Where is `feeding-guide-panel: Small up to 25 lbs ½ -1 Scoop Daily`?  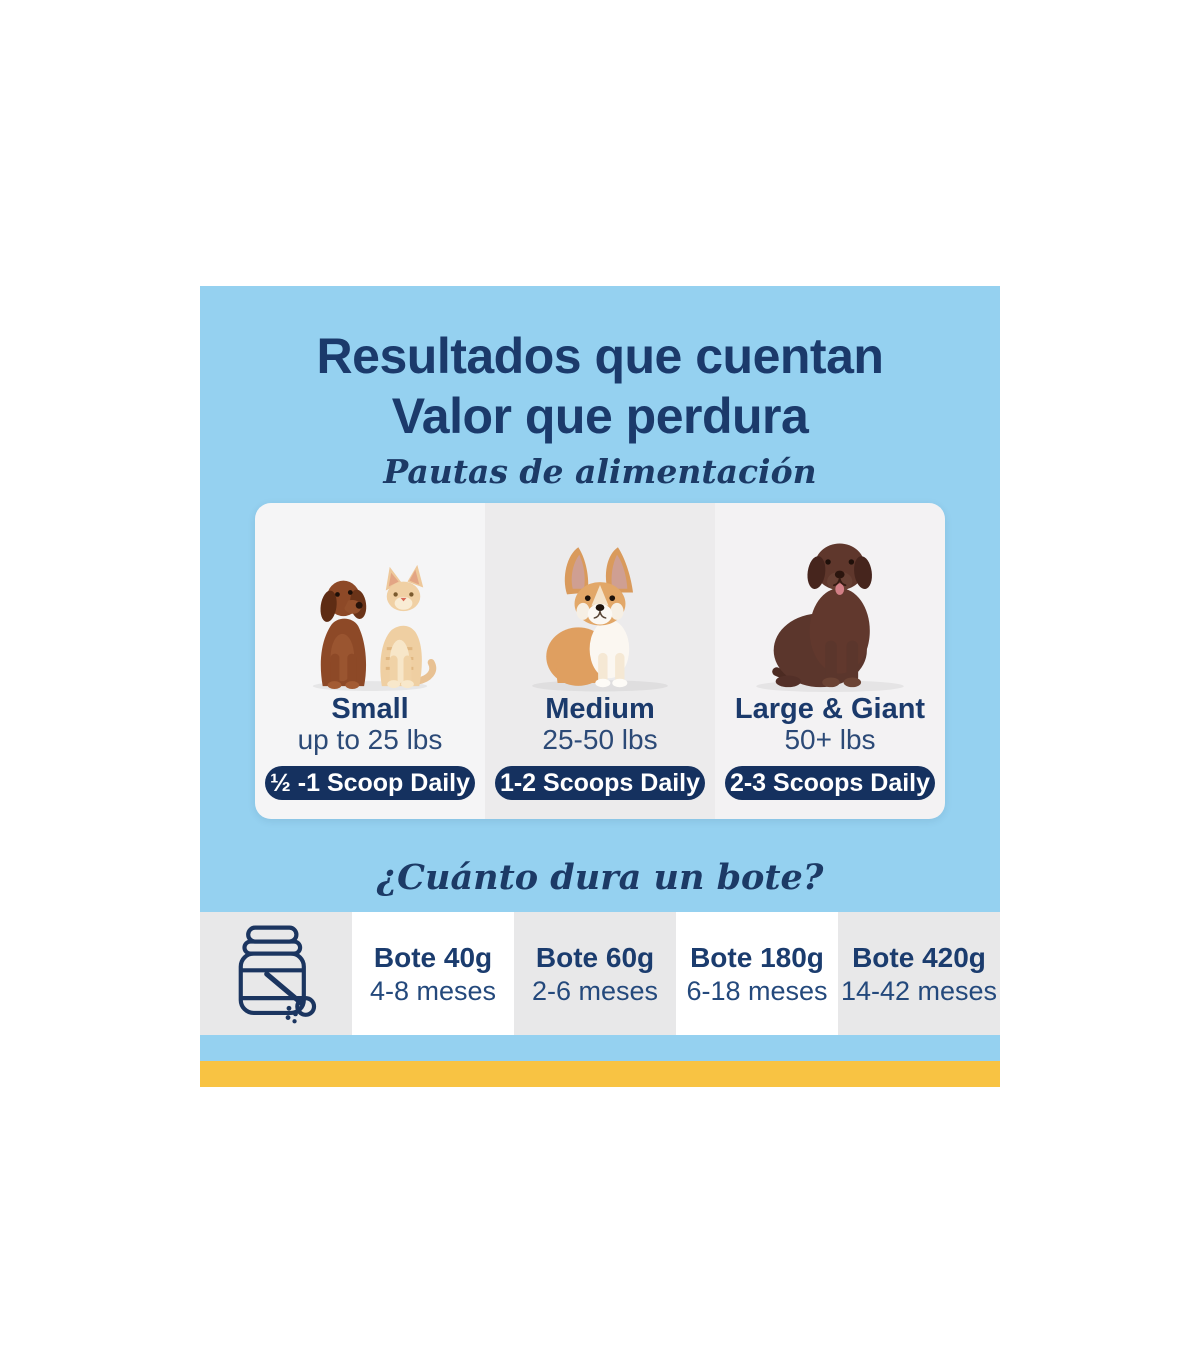
feeding-guide-panel: Small up to 25 lbs ½ -1 Scoop Daily is located at coordinates (600, 661).